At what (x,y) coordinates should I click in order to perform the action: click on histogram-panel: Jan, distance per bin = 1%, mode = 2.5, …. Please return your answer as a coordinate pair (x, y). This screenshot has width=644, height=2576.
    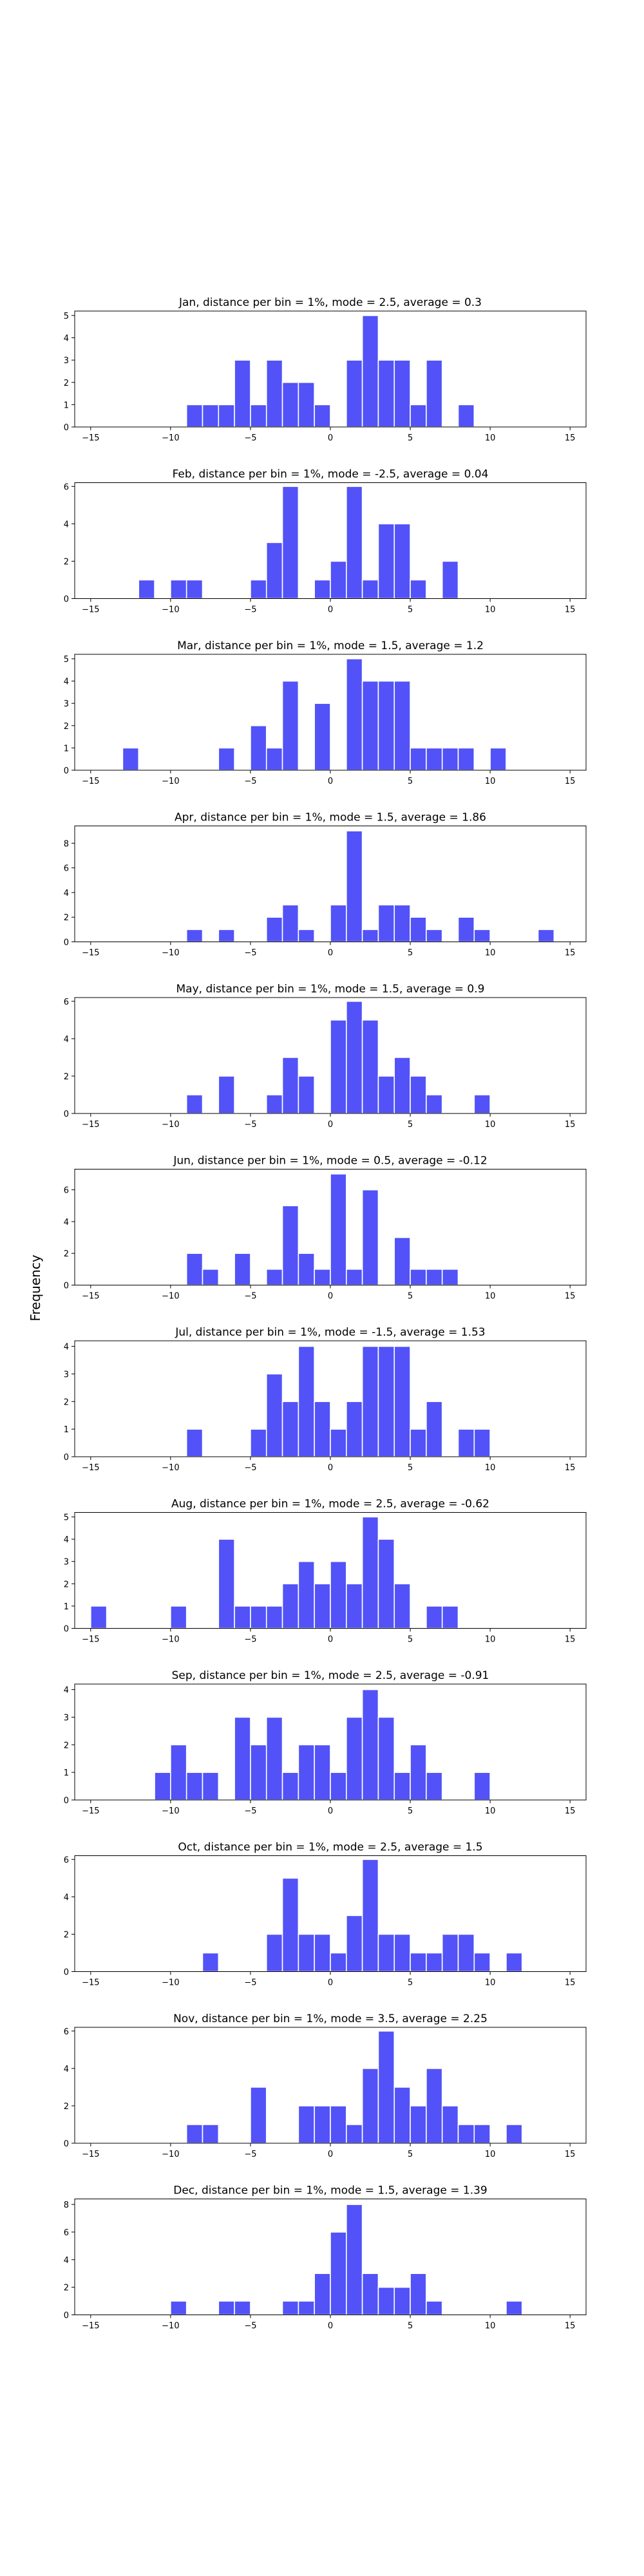
    Looking at the image, I should click on (326, 369).